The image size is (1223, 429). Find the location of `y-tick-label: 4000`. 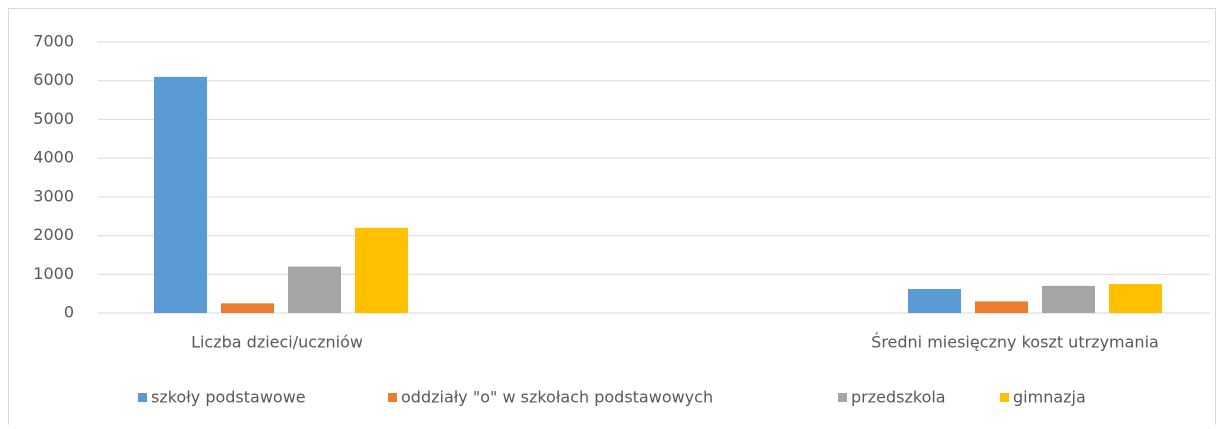

y-tick-label: 4000 is located at coordinates (53, 157).